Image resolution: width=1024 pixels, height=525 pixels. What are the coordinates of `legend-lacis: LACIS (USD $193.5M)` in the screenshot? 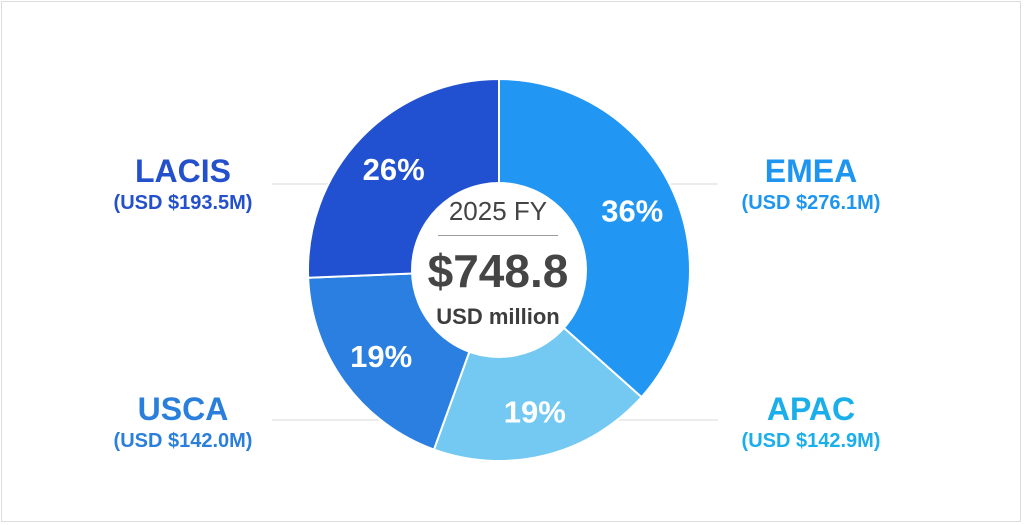 It's located at (183, 184).